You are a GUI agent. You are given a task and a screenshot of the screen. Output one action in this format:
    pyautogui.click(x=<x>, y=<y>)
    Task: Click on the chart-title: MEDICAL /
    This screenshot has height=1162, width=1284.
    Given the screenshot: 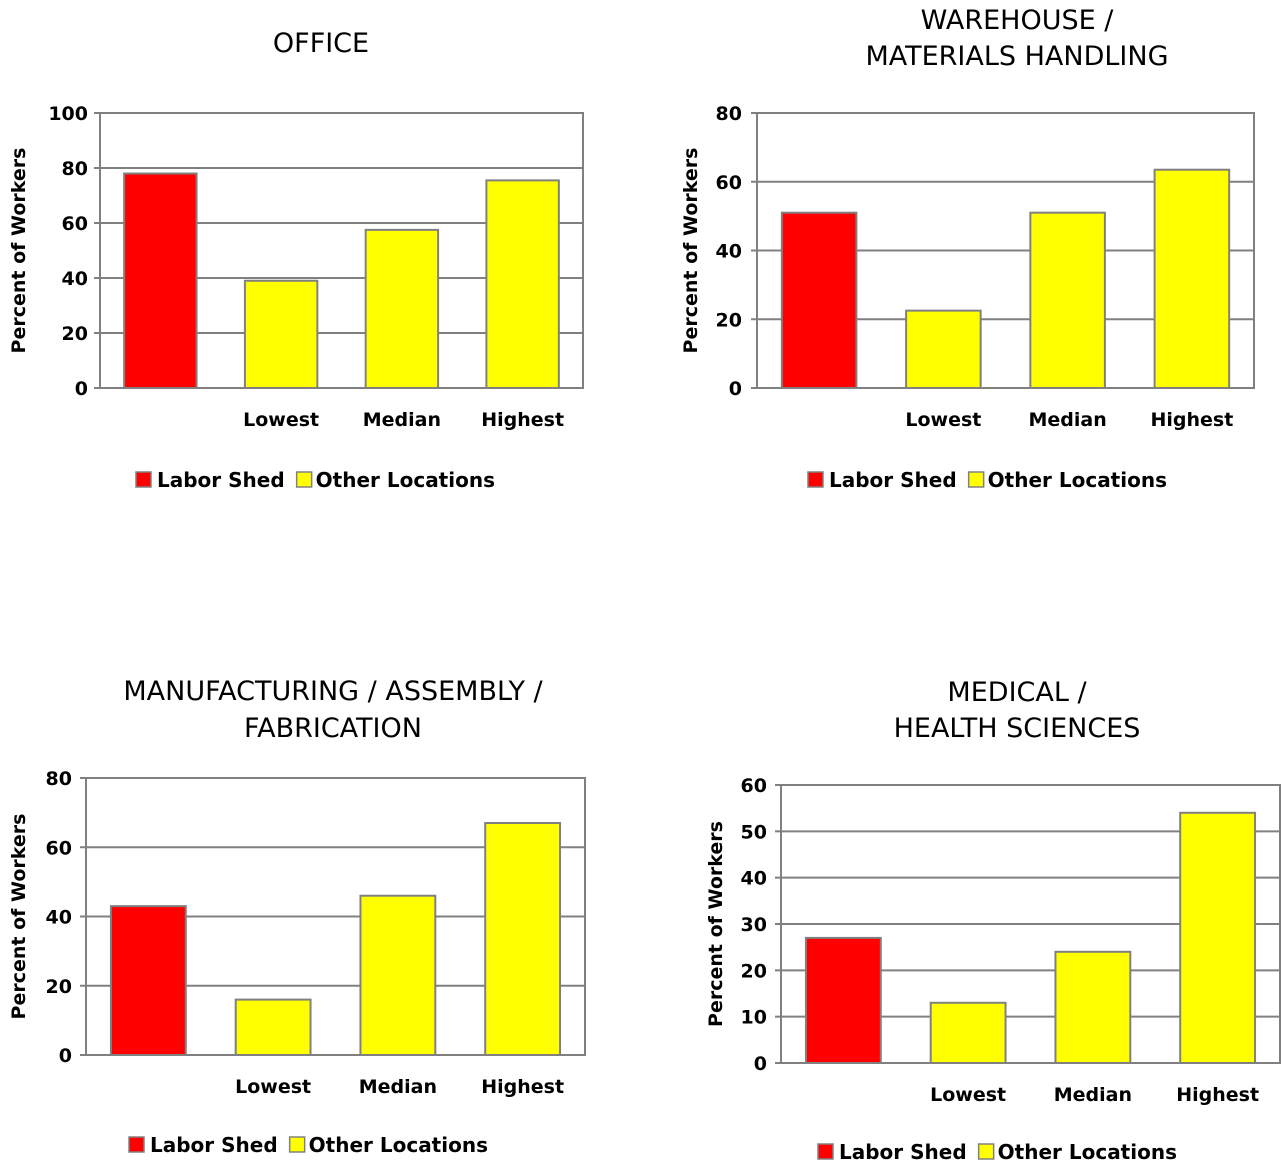 What is the action you would take?
    pyautogui.click(x=1017, y=692)
    